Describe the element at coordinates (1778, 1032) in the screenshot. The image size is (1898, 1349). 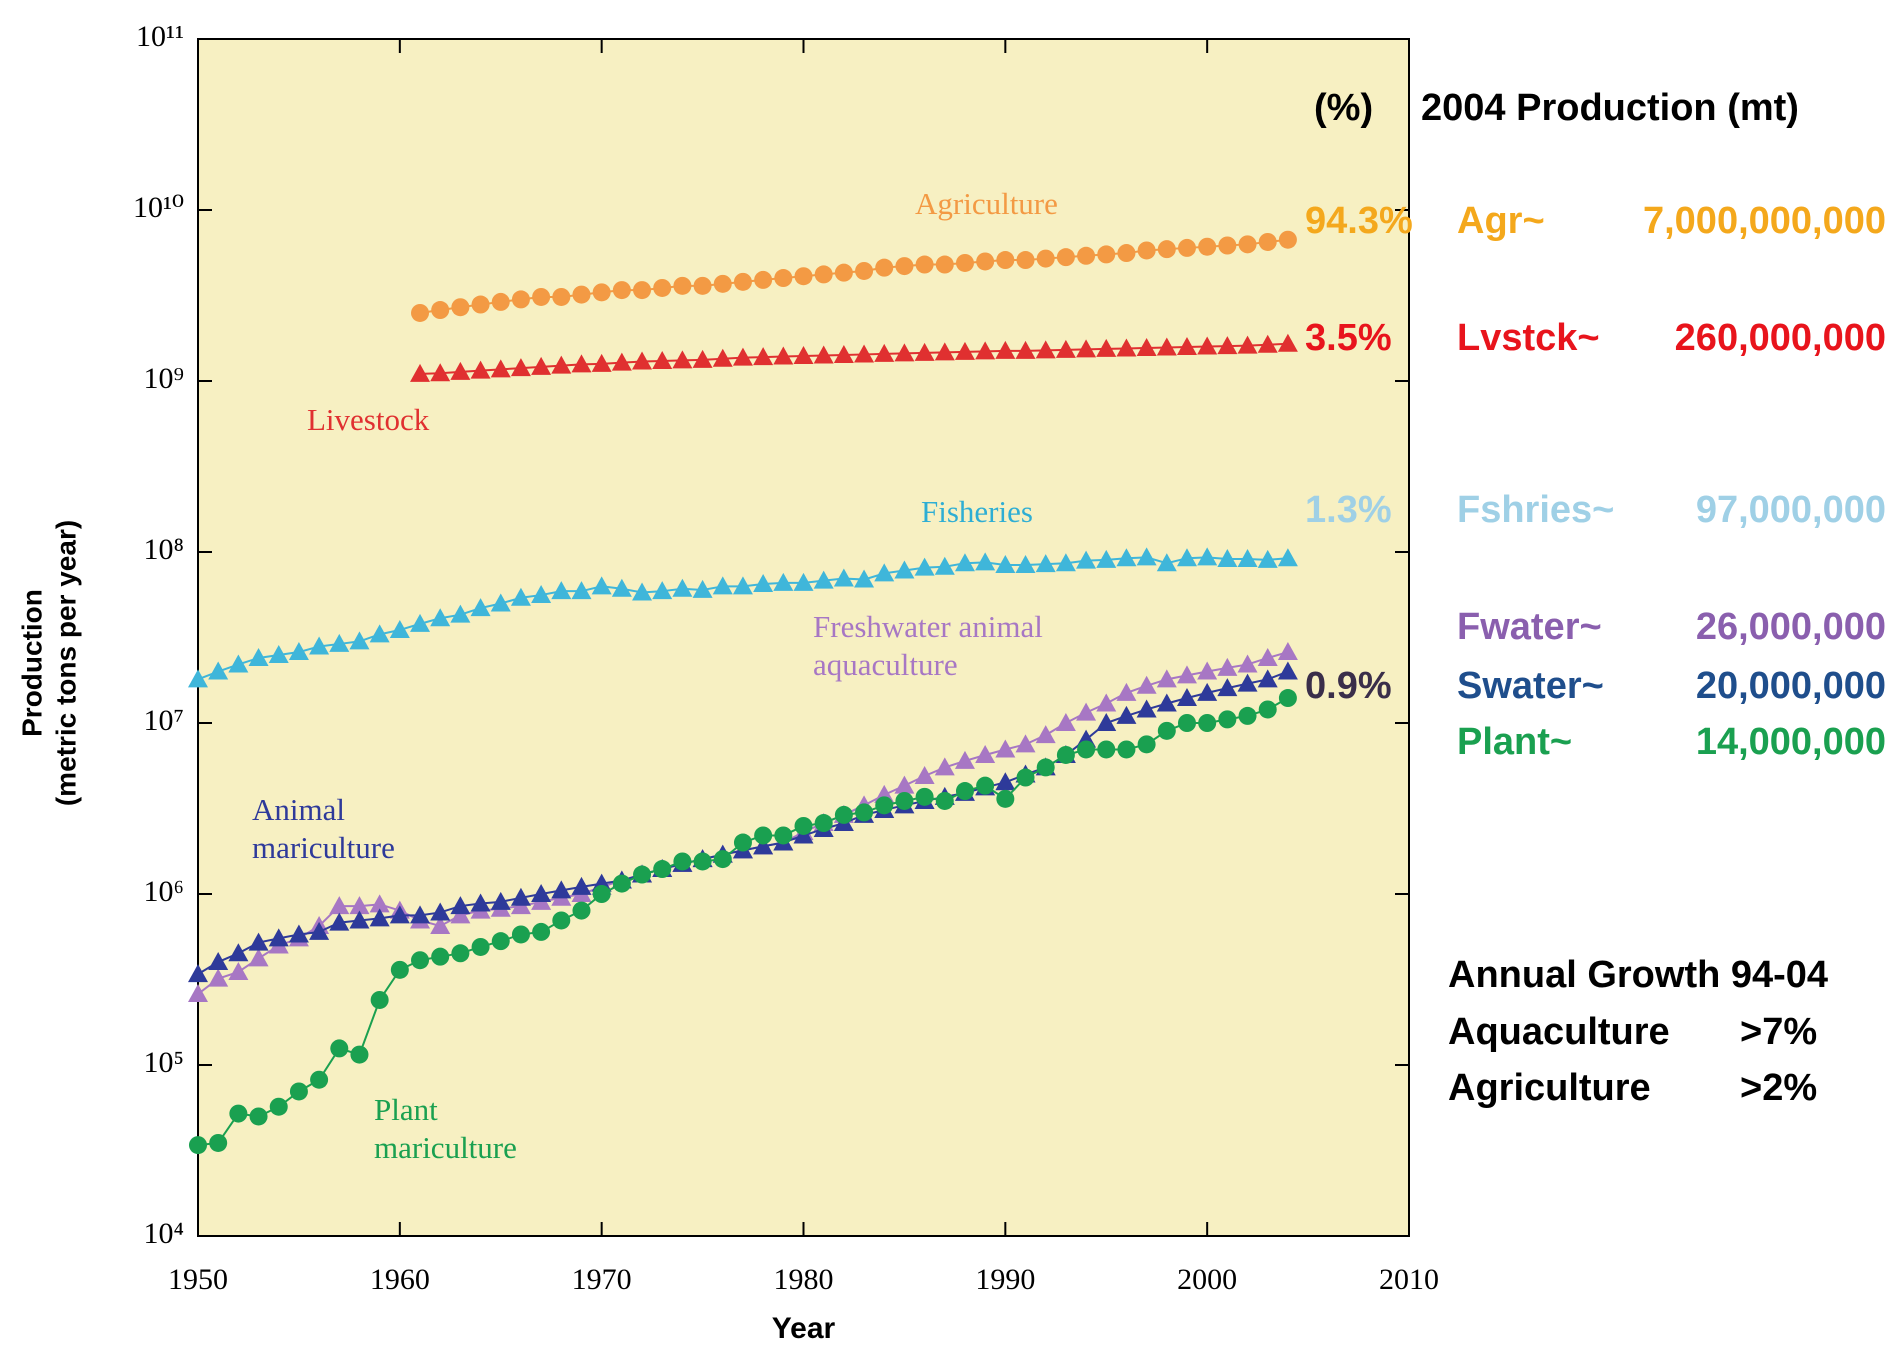
I see `growth-value: >7%` at that location.